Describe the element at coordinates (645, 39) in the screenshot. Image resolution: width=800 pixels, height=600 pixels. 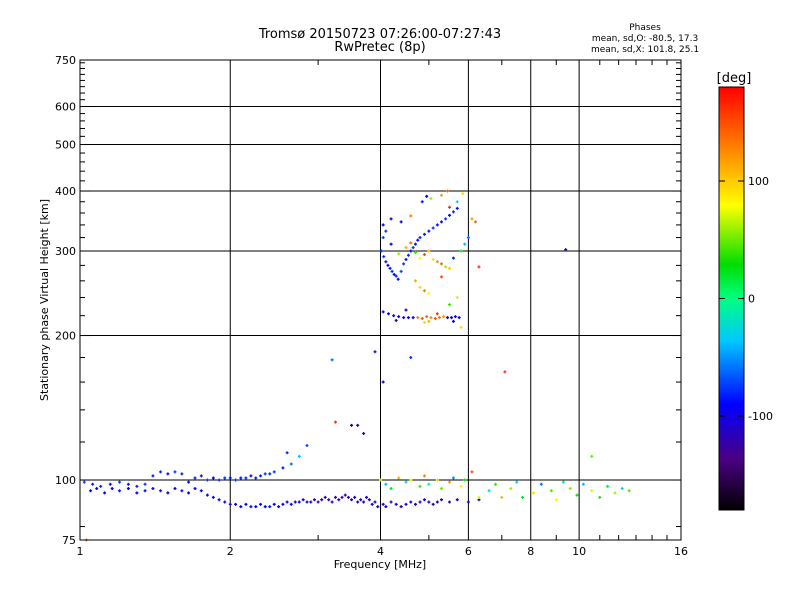
I see `phase-legend-o-stats: mean, sd,O: -80.5, 17.3` at that location.